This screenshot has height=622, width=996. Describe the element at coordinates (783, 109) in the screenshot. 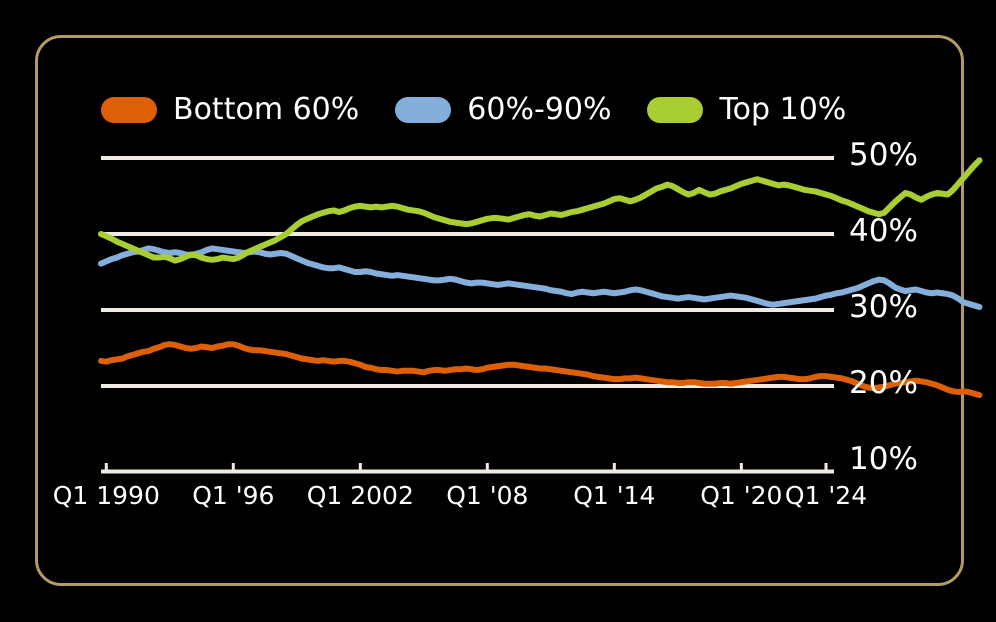

I see `legend-label-top-10: Top 10%` at that location.